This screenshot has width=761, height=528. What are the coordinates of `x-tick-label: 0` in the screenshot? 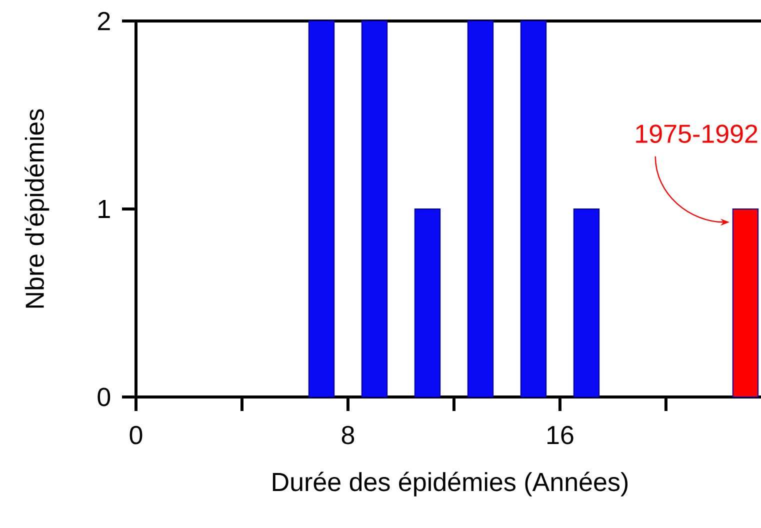 It's located at (136, 435).